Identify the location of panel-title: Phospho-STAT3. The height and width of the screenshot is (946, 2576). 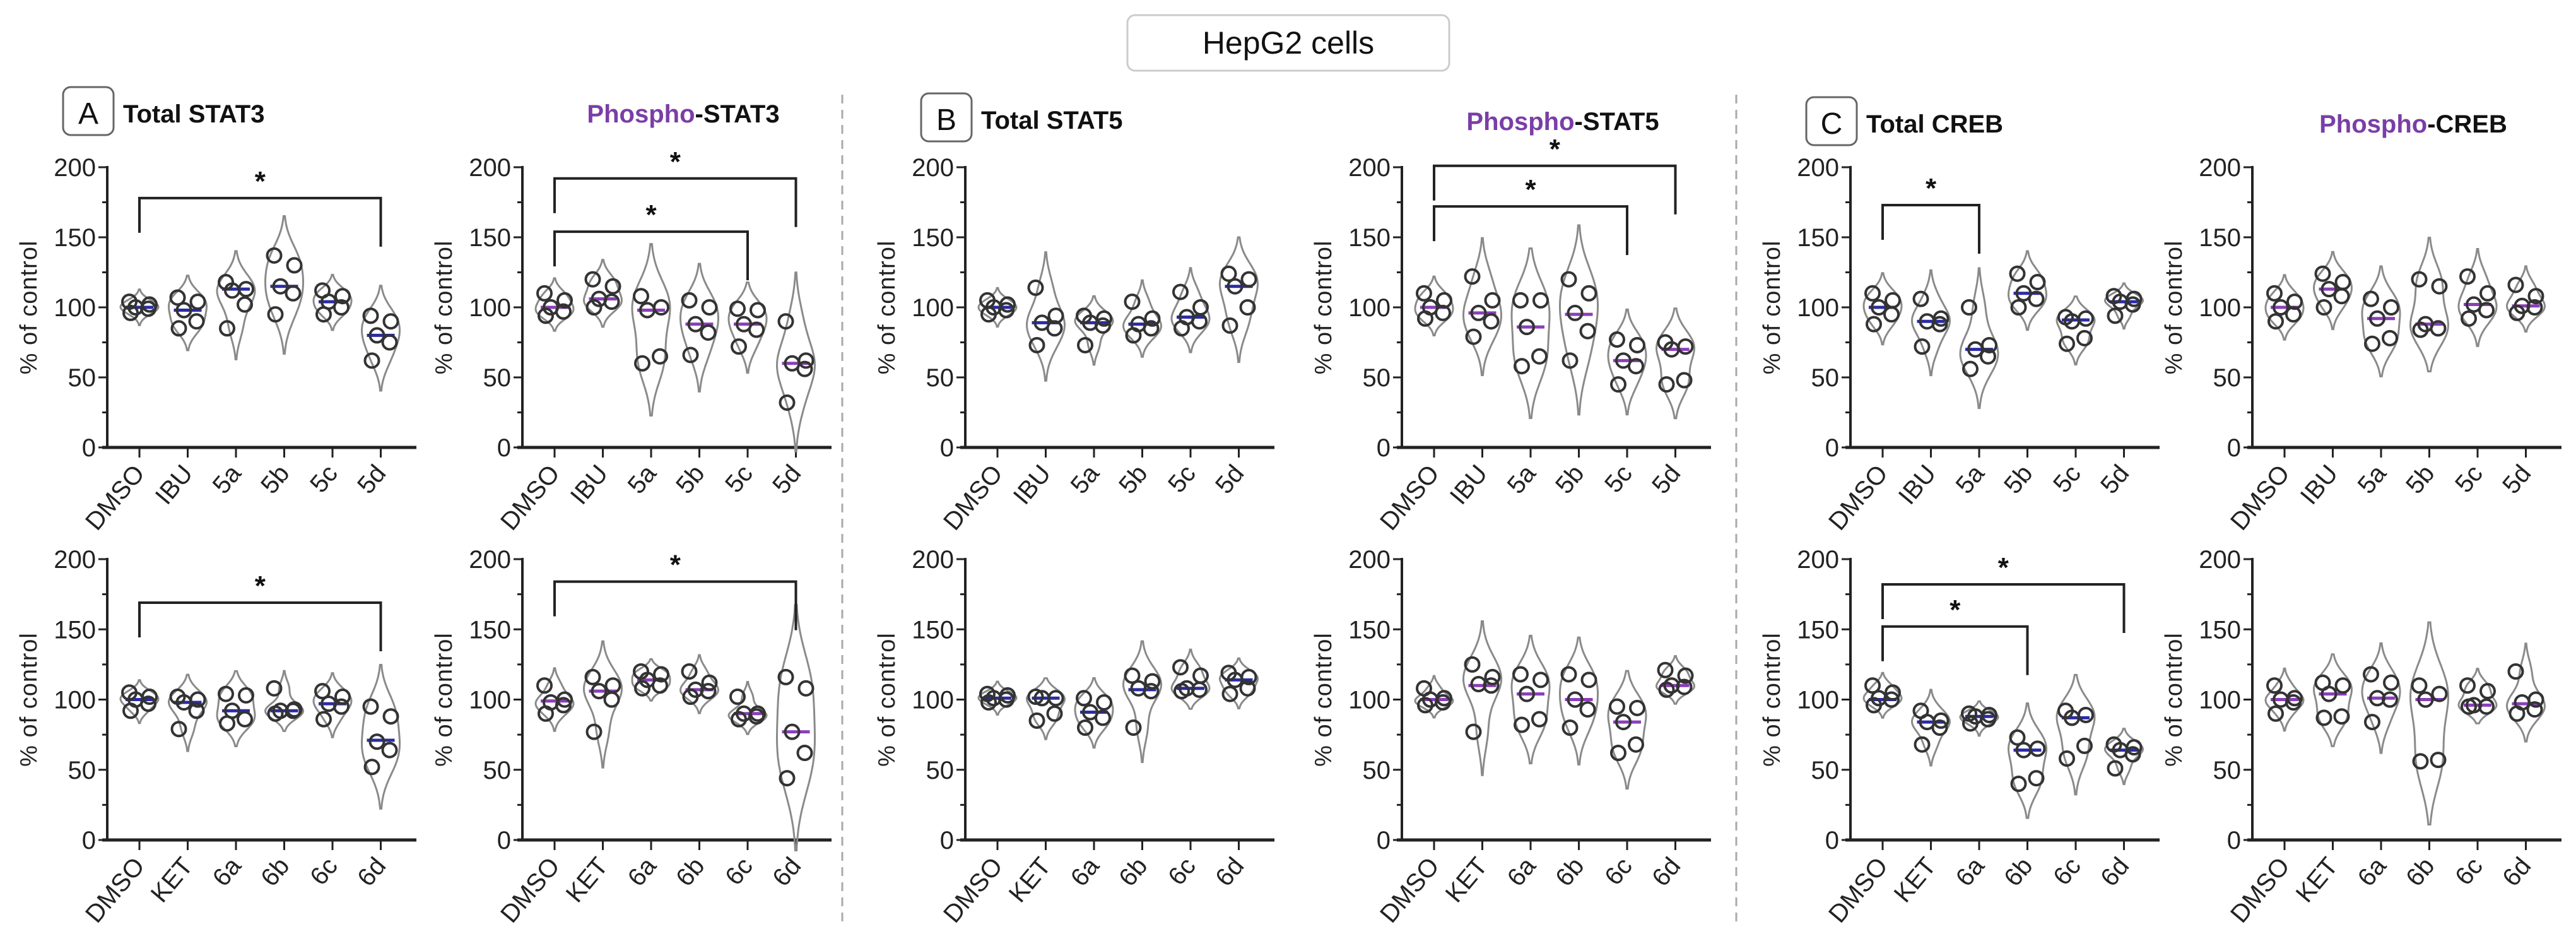
(683, 114).